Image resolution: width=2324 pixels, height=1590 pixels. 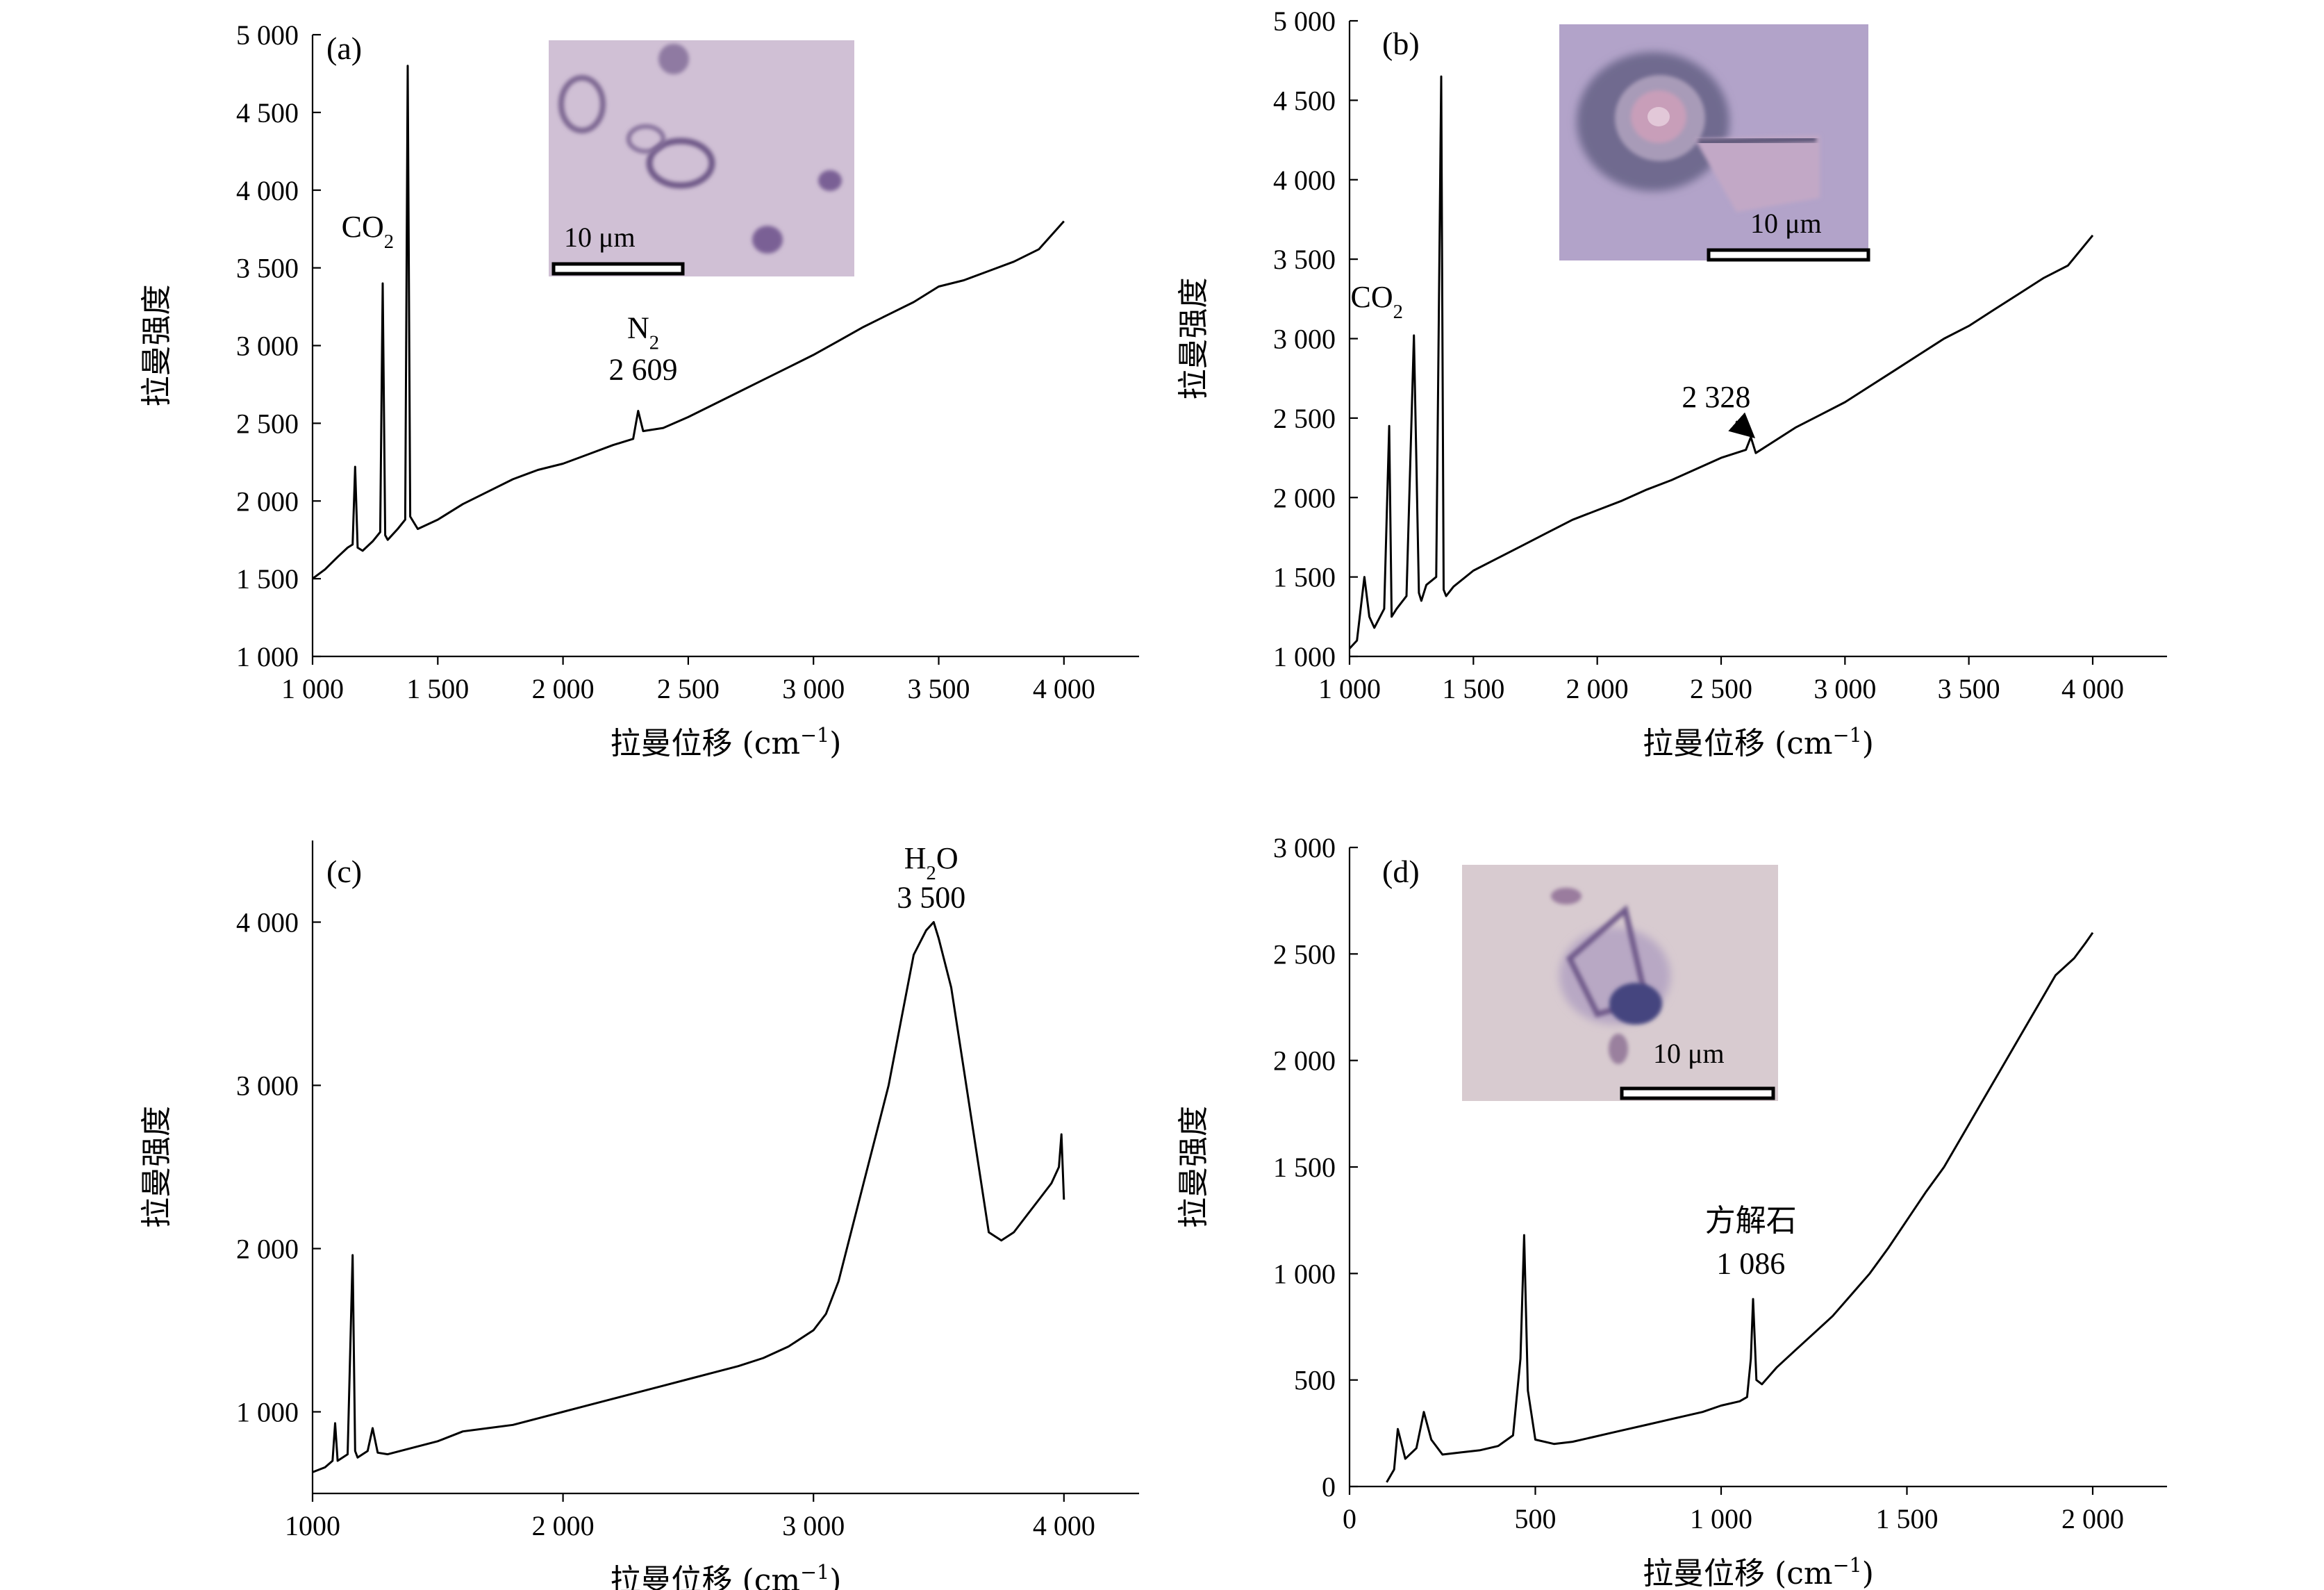 I want to click on inset-photo-b, so click(x=1714, y=143).